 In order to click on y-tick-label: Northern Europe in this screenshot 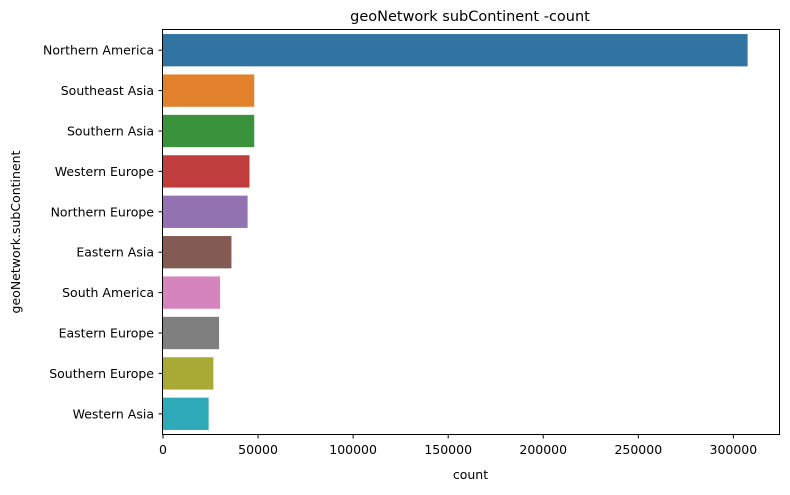, I will do `click(103, 211)`.